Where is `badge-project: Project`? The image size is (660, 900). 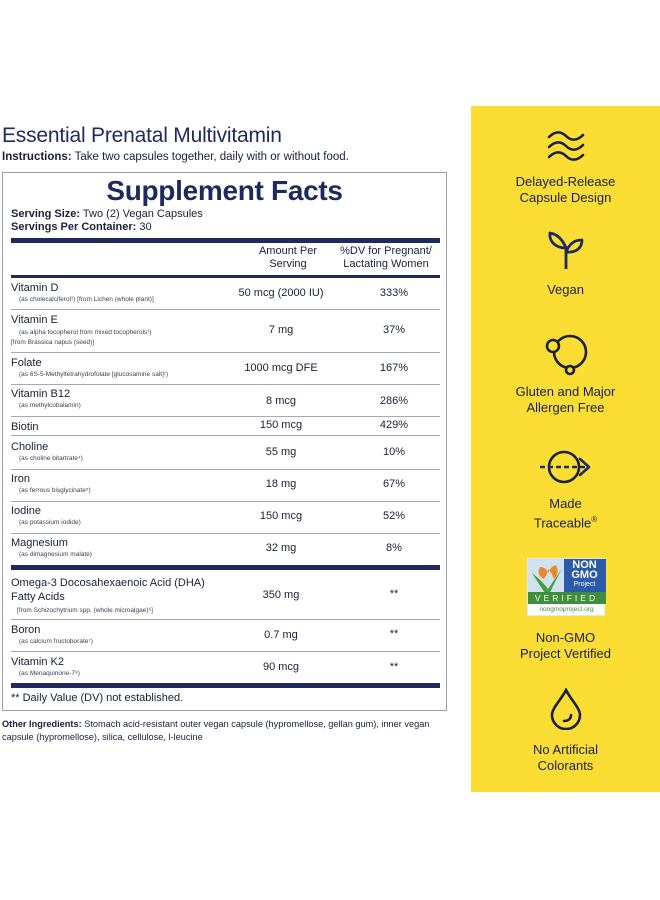
badge-project: Project is located at coordinates (584, 584).